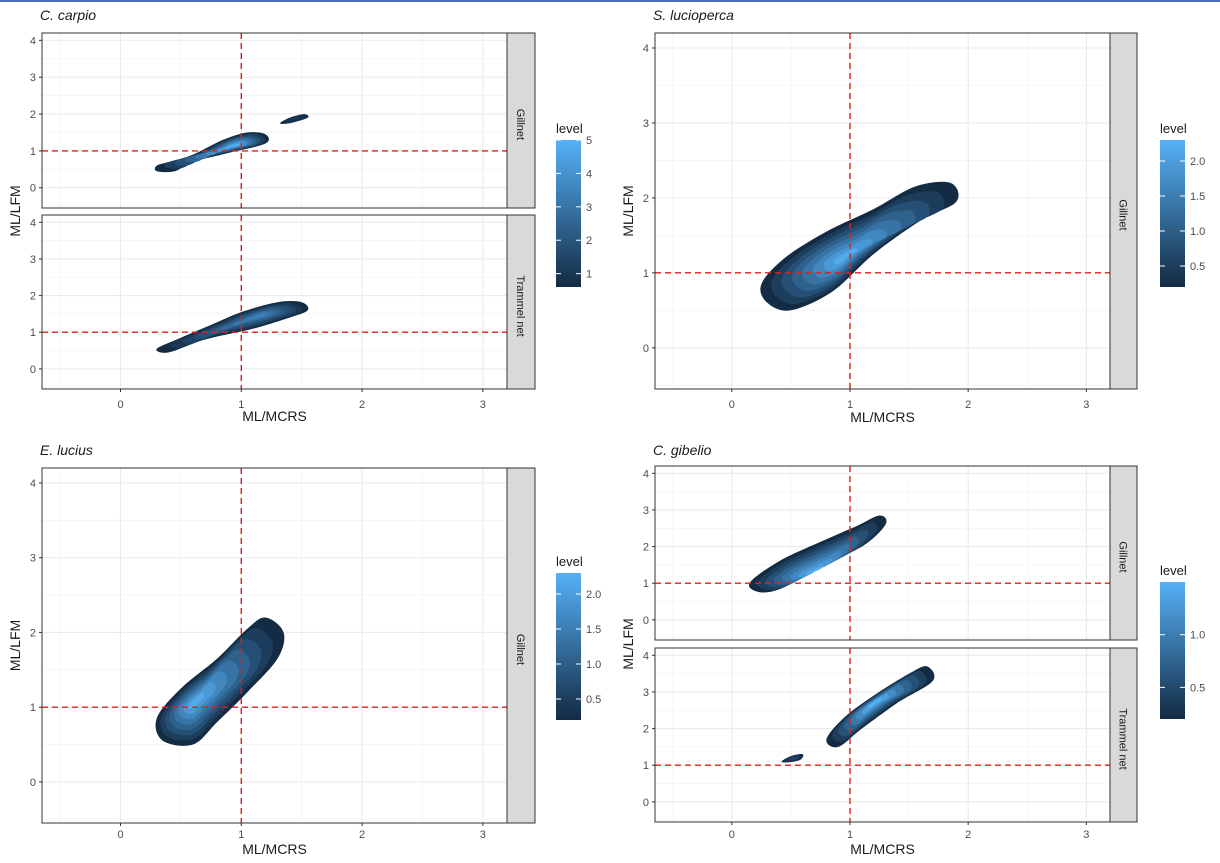  I want to click on legend-tick-label: 2, so click(589, 241).